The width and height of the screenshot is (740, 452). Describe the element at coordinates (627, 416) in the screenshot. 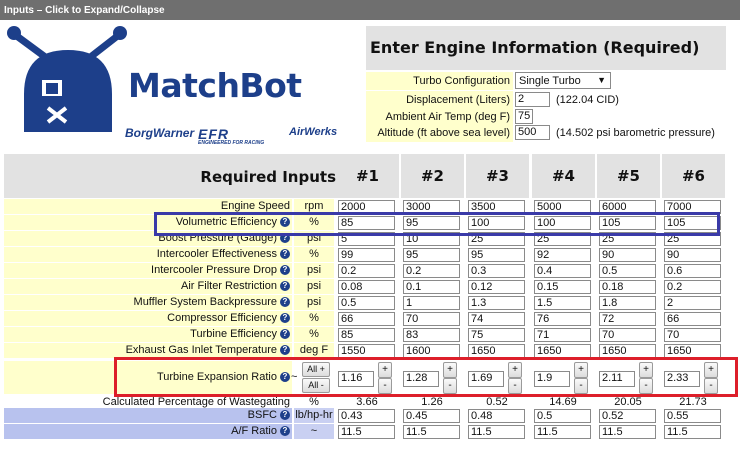

I see `bsfc-input-5: 0.52` at that location.